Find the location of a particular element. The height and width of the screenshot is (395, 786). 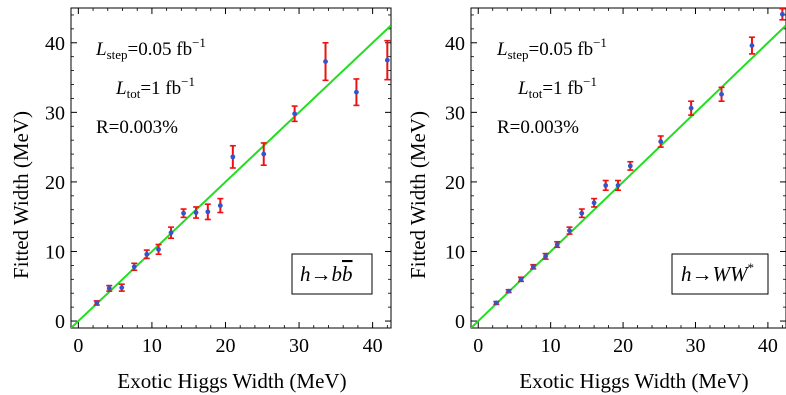

y-tick-label: 30 is located at coordinates (455, 113).